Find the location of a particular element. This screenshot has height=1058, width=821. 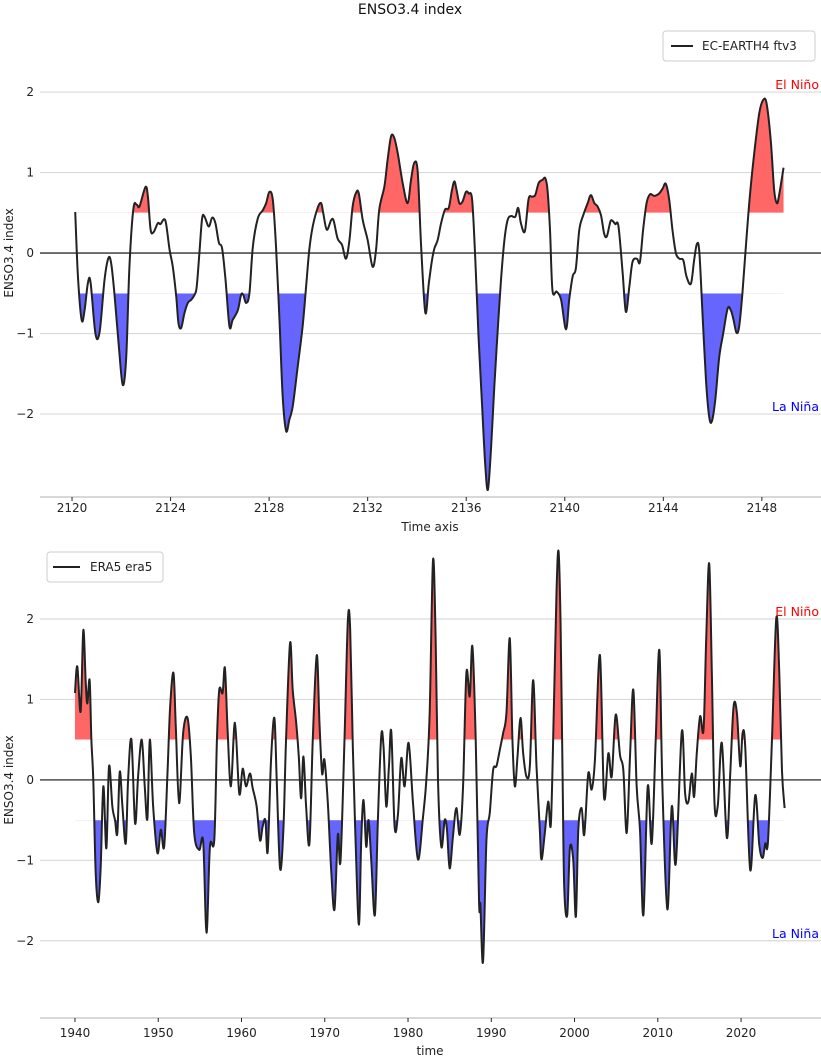

x-tick-label: 2132 is located at coordinates (367, 508).